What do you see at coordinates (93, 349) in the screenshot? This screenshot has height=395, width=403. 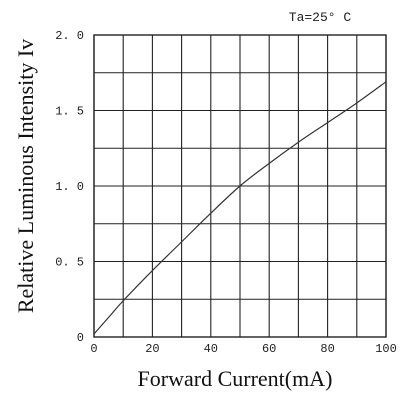 I see `x-tick-label-0: 0` at bounding box center [93, 349].